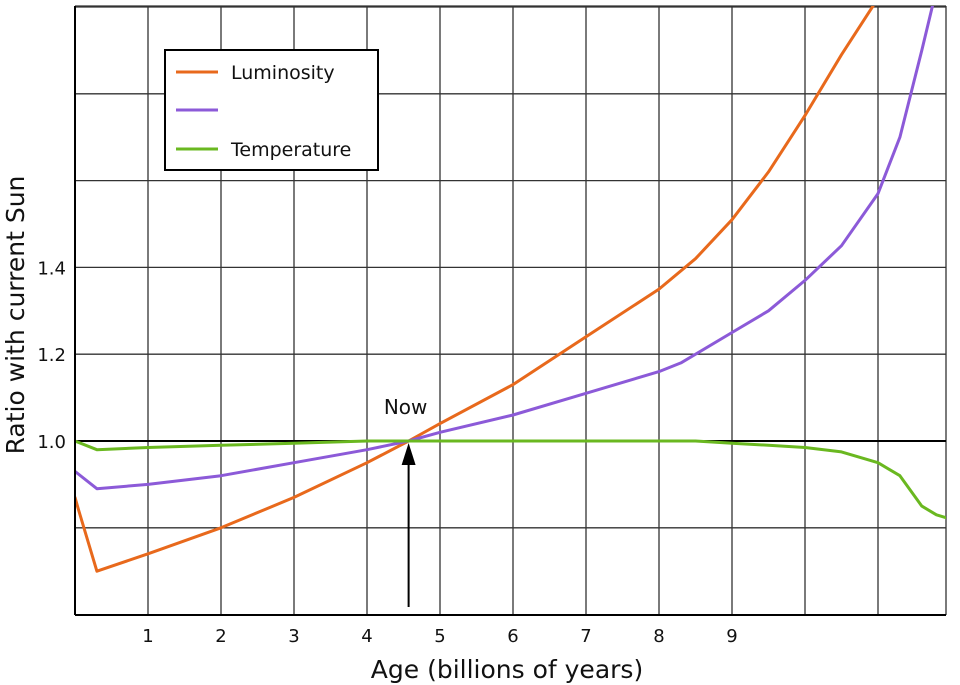 This screenshot has width=960, height=685. Describe the element at coordinates (731, 636) in the screenshot. I see `x-tick-label: 9` at that location.